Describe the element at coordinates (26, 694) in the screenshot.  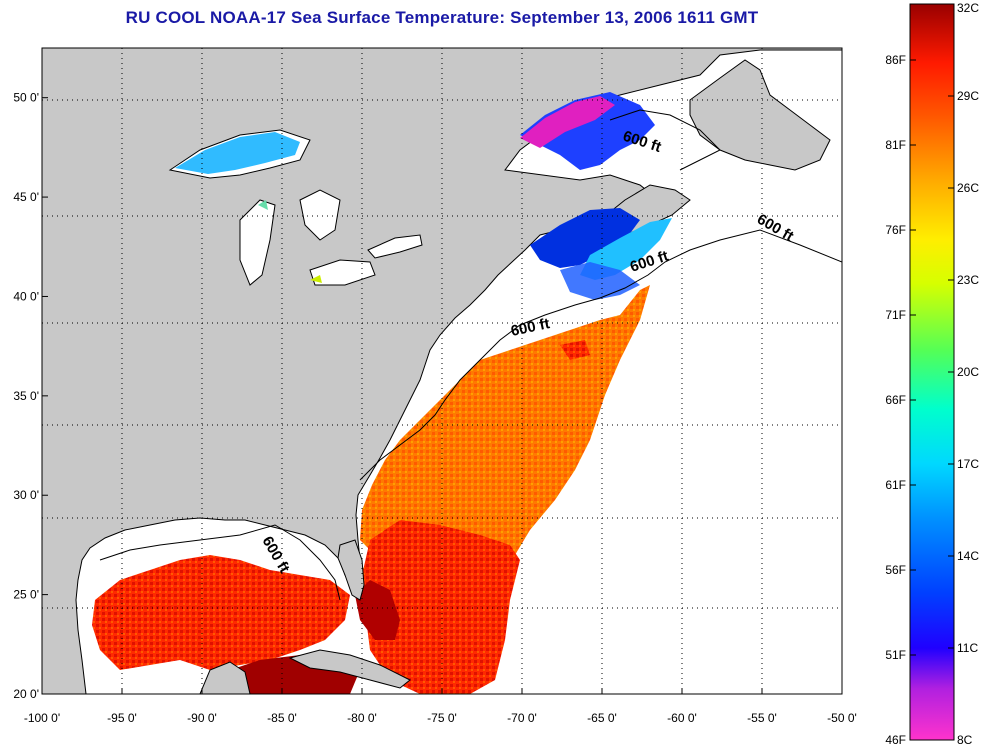
I see `lat-tick-label: 20 0'` at that location.